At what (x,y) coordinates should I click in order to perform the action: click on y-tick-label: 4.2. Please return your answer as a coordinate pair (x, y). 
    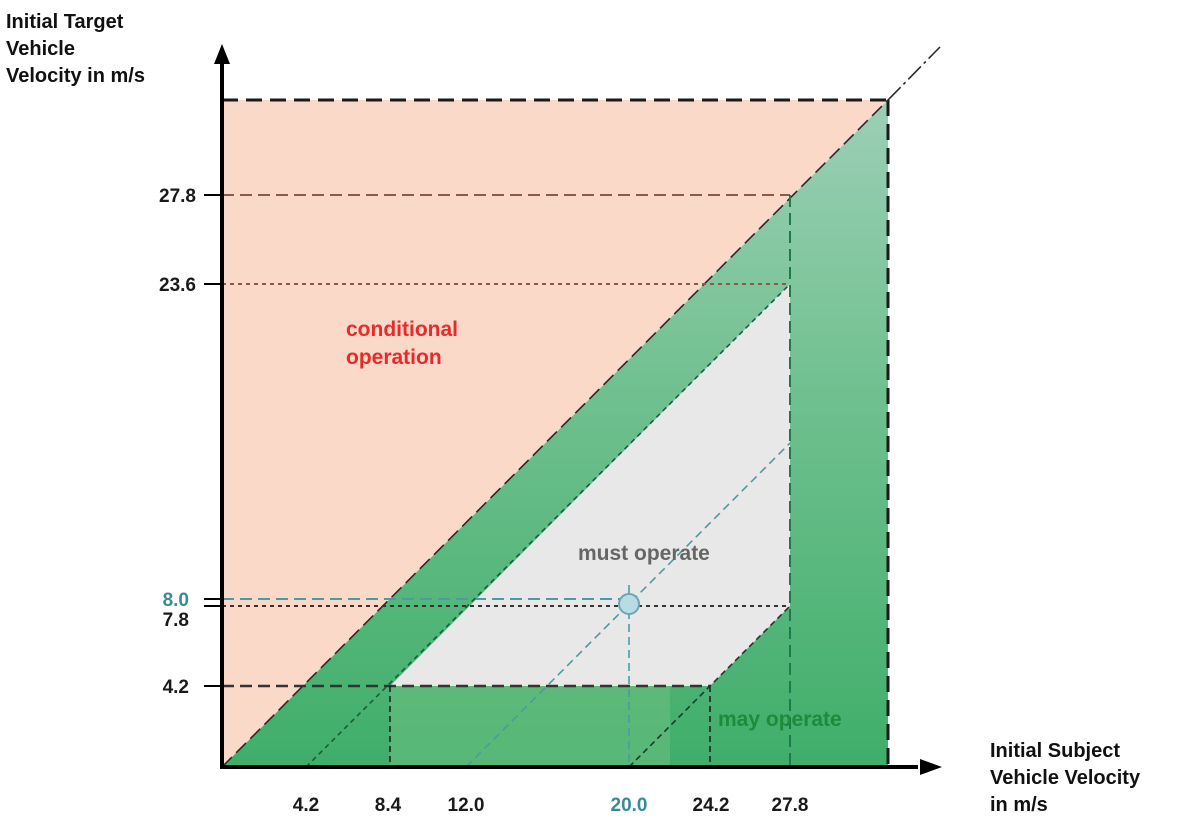
    Looking at the image, I should click on (176, 687).